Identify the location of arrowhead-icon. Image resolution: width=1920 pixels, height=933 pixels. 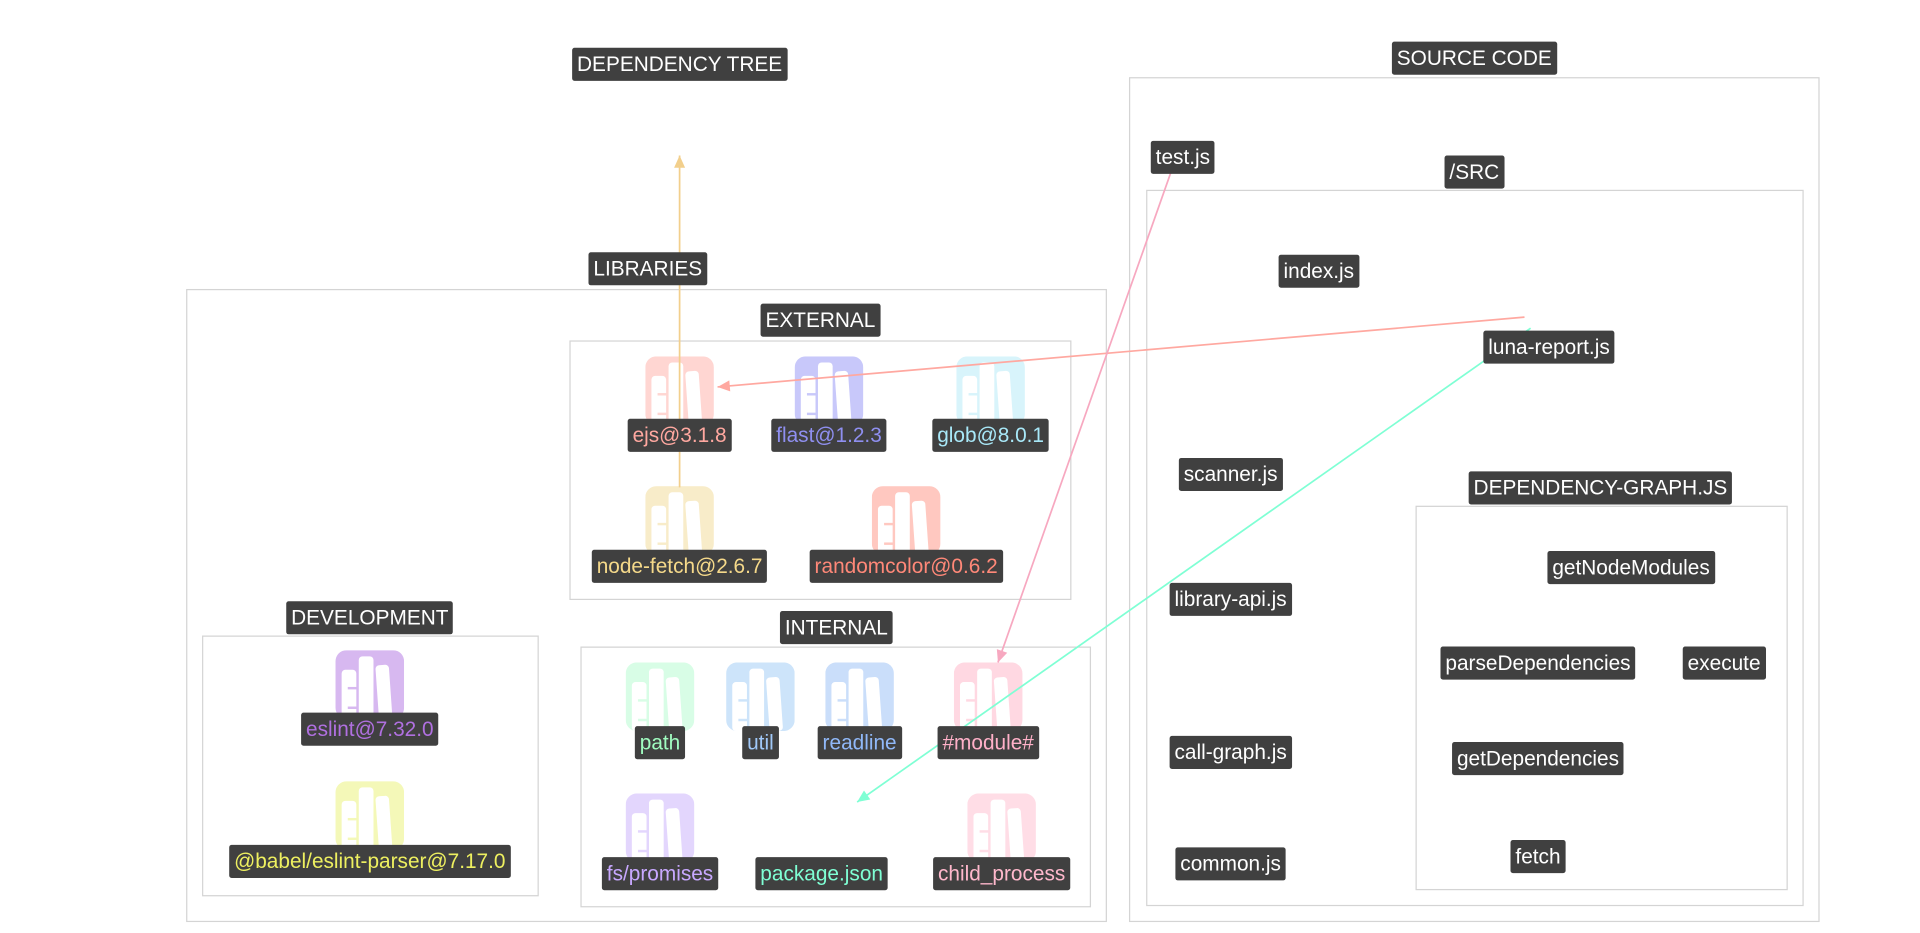
(680, 161).